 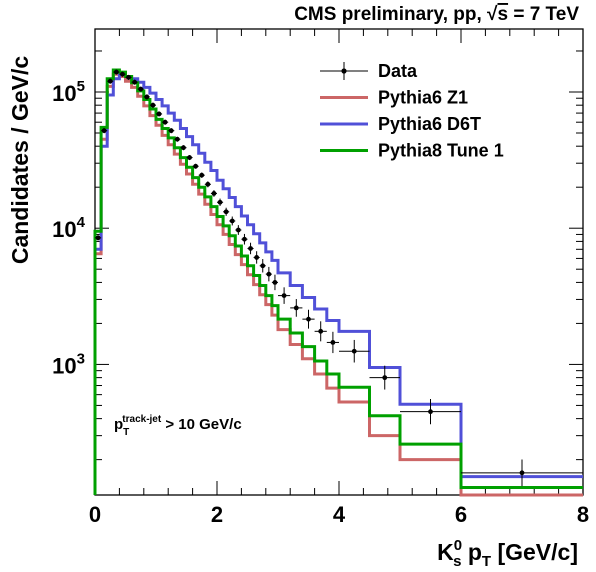 I want to click on x-tick-label: 0, so click(x=95, y=514).